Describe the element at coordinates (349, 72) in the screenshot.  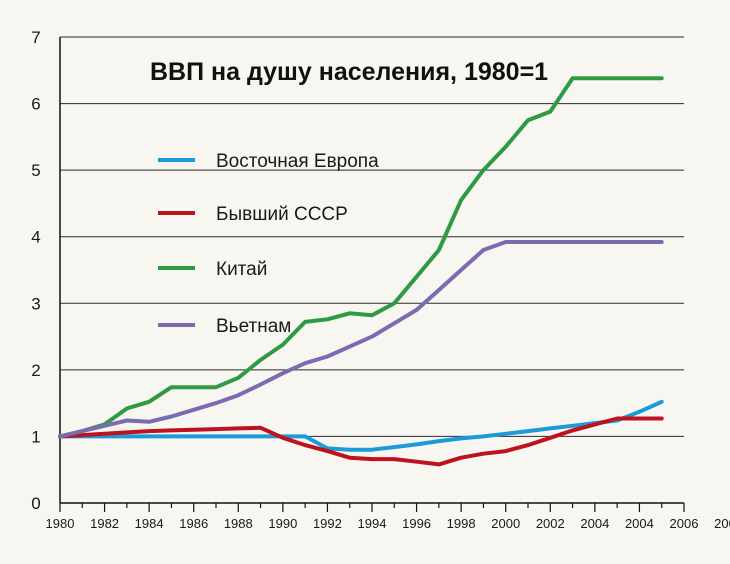
I see `chart-title: ВВП на душу населения, 1980=1` at that location.